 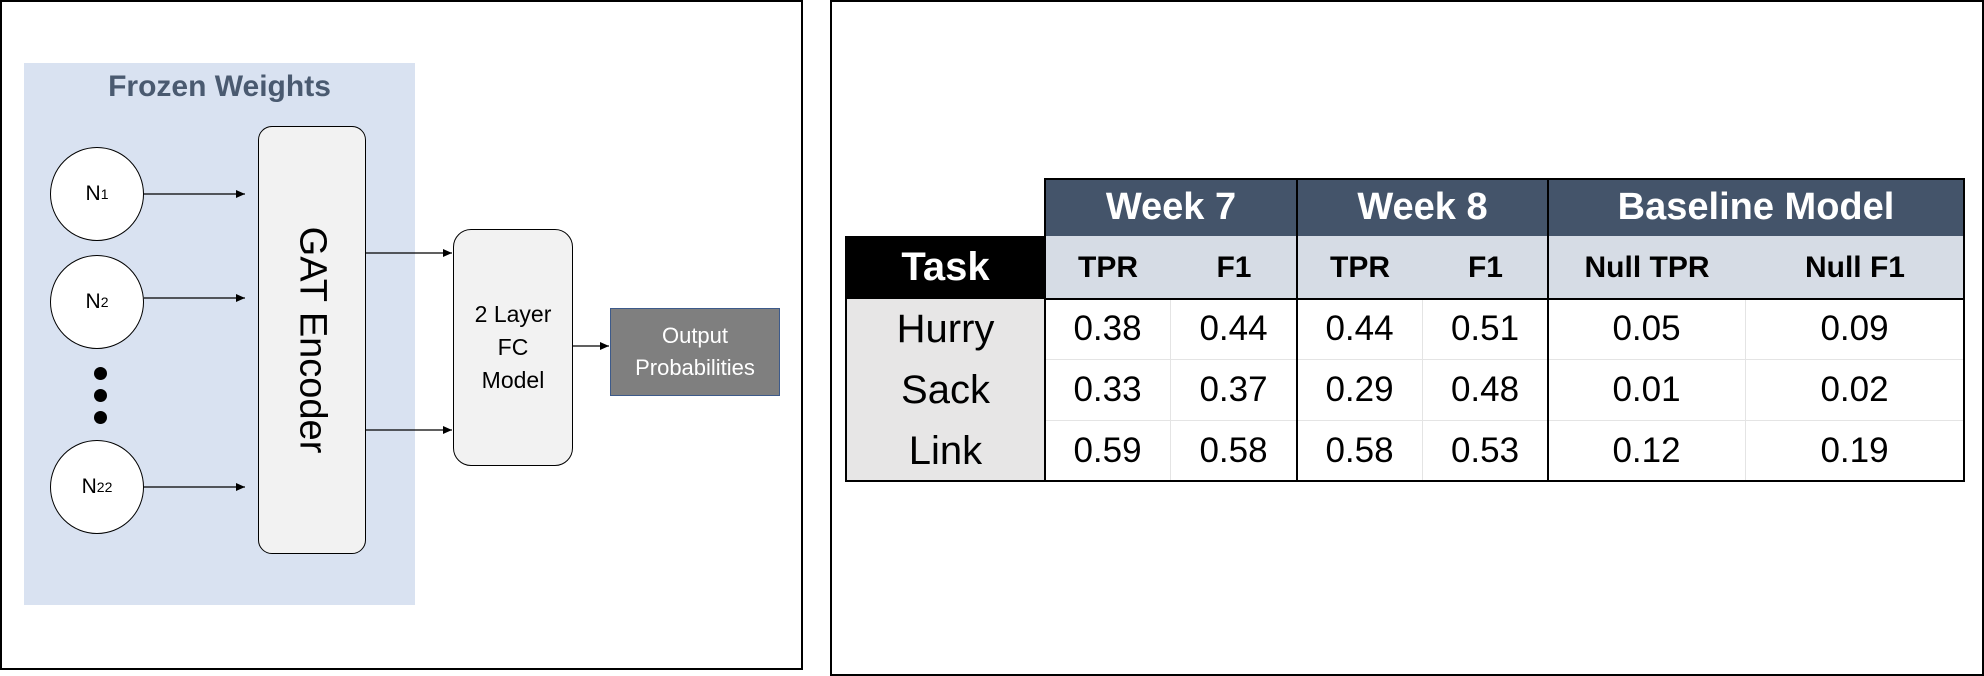 I want to click on task-cell-link: Link, so click(x=945, y=451).